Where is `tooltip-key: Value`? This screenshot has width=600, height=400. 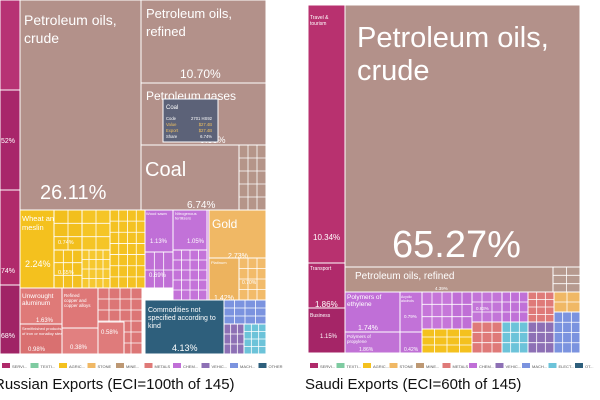
tooltip-key: Value is located at coordinates (171, 124).